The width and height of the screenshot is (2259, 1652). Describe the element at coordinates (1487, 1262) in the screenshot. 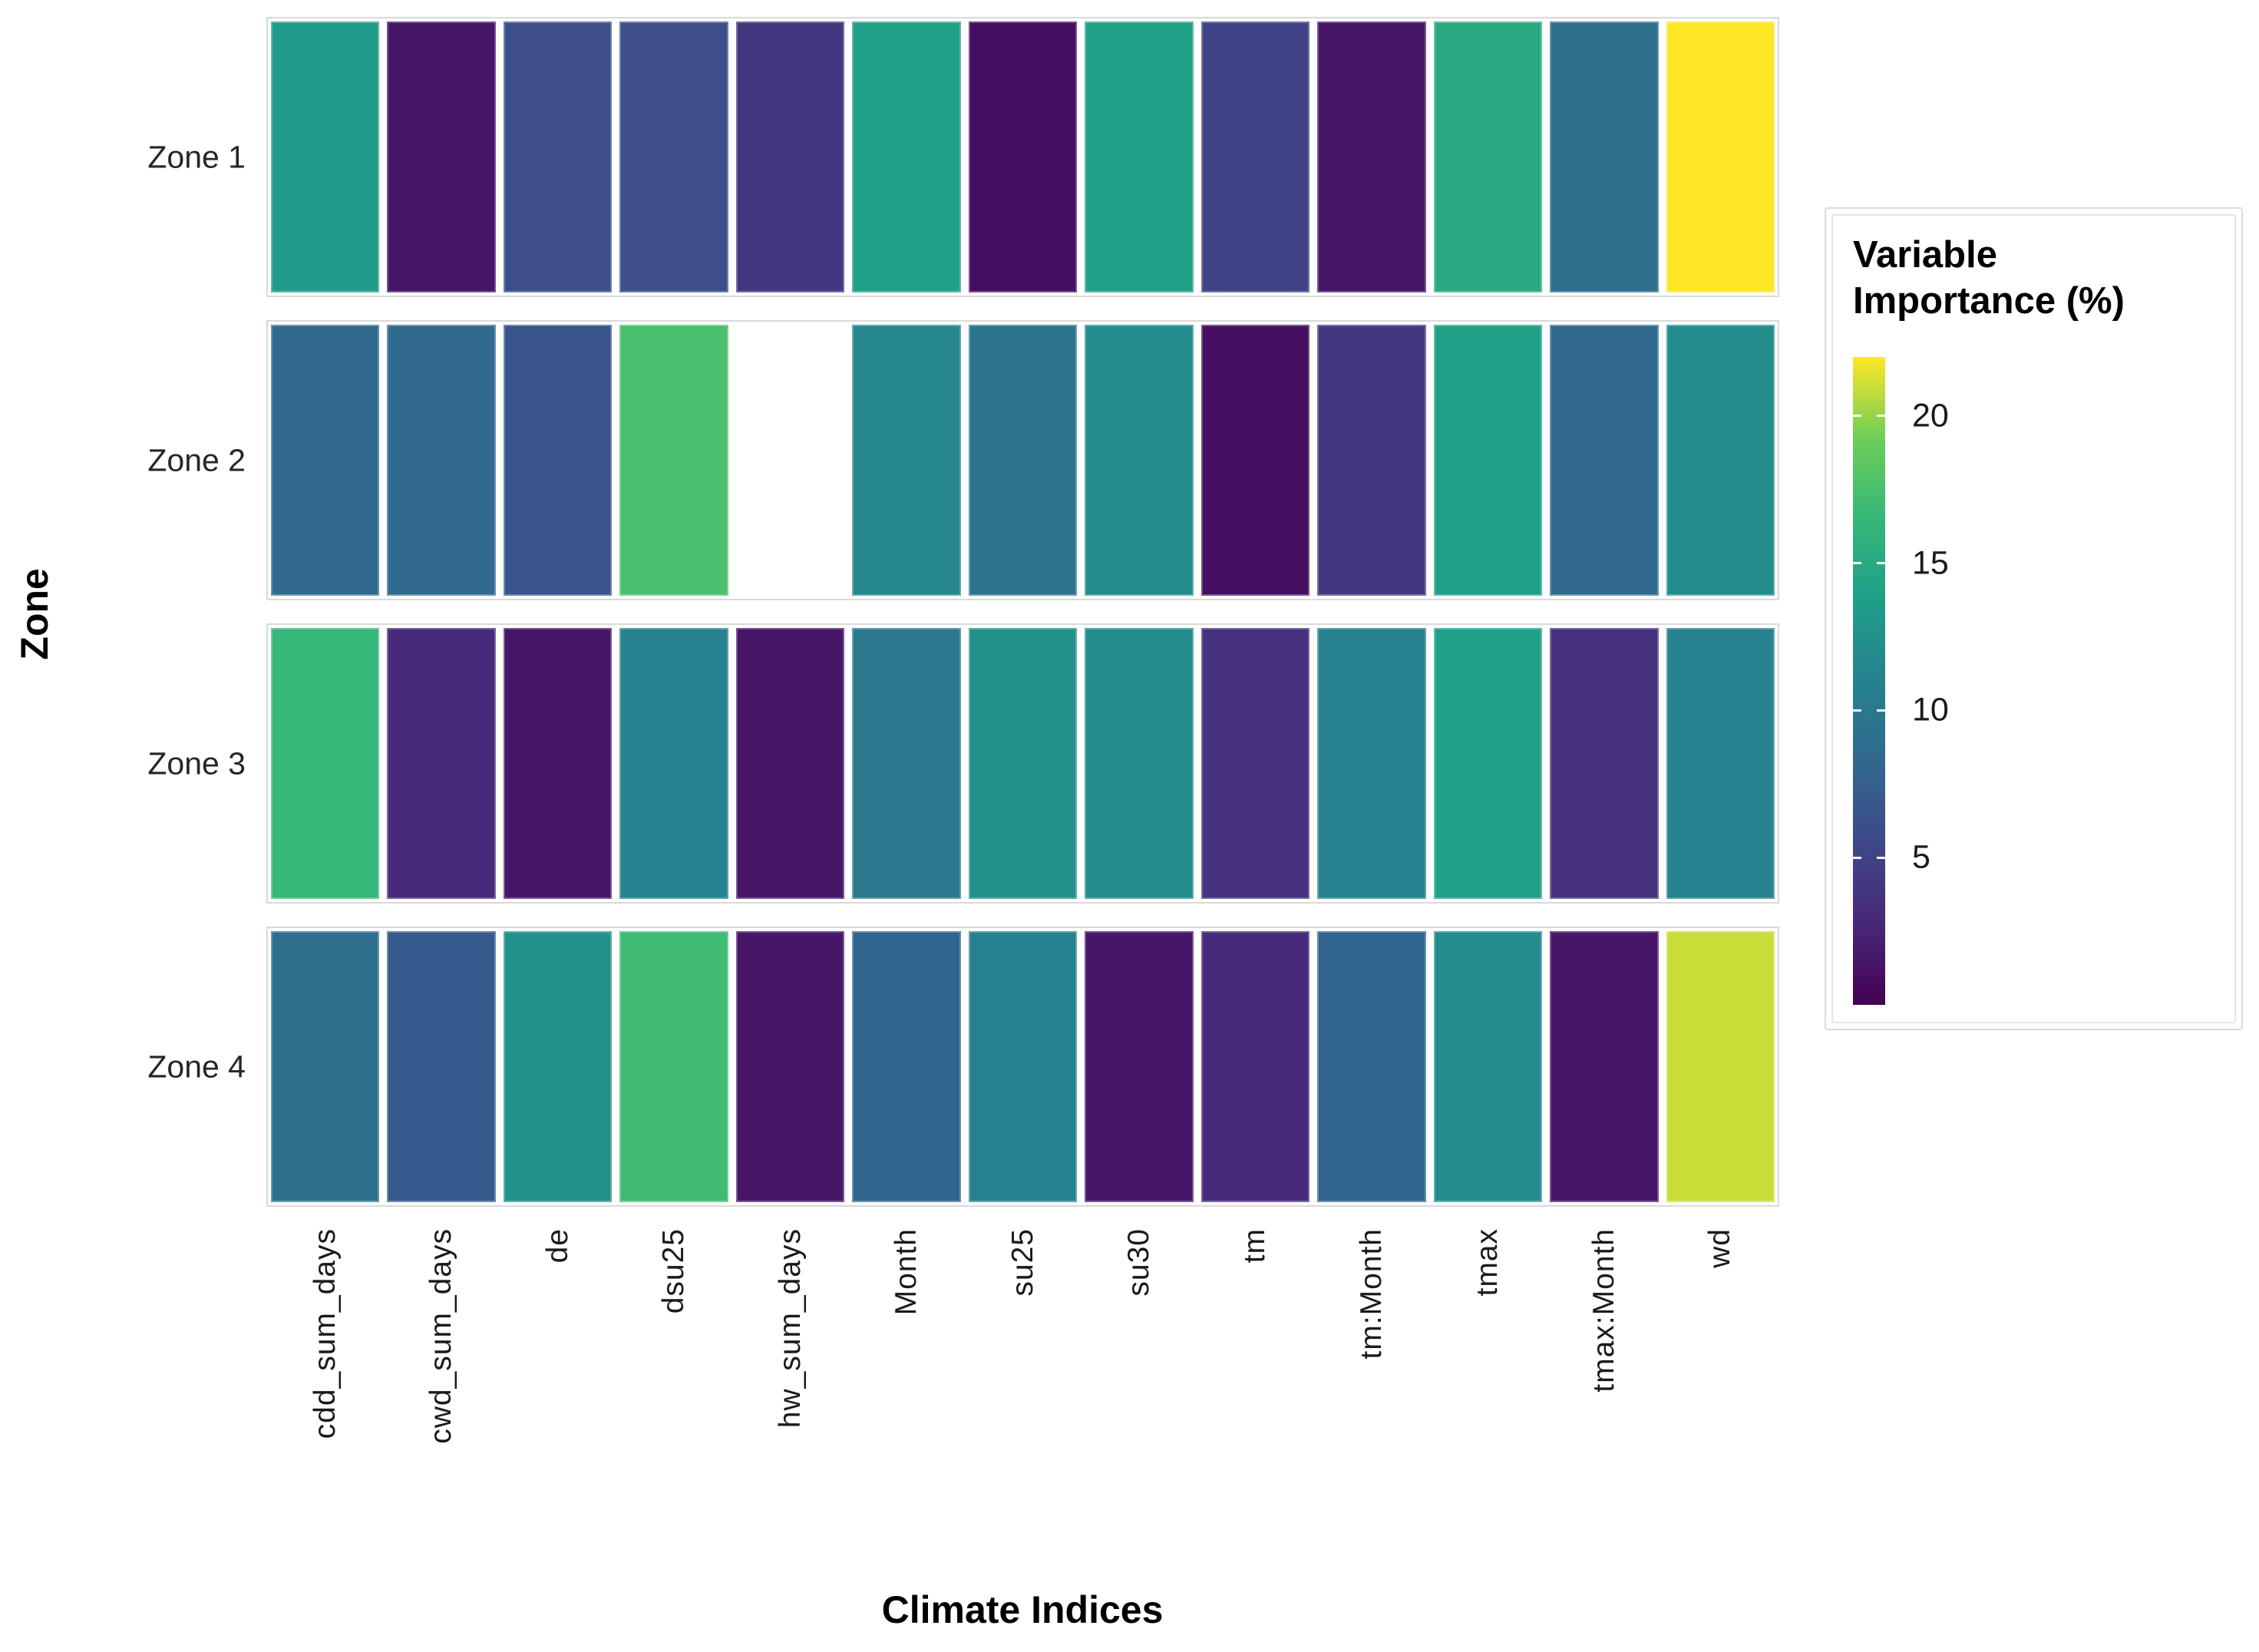

I see `x-axis-label-tmax: tmax` at that location.